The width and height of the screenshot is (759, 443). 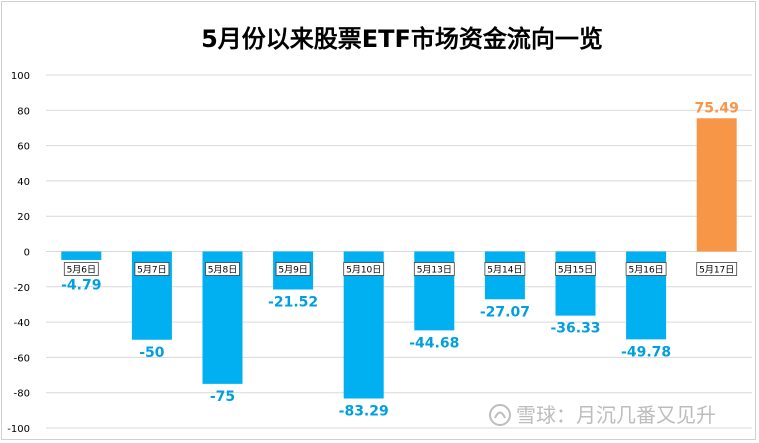 What do you see at coordinates (27, 253) in the screenshot?
I see `y-tick-label: 0` at bounding box center [27, 253].